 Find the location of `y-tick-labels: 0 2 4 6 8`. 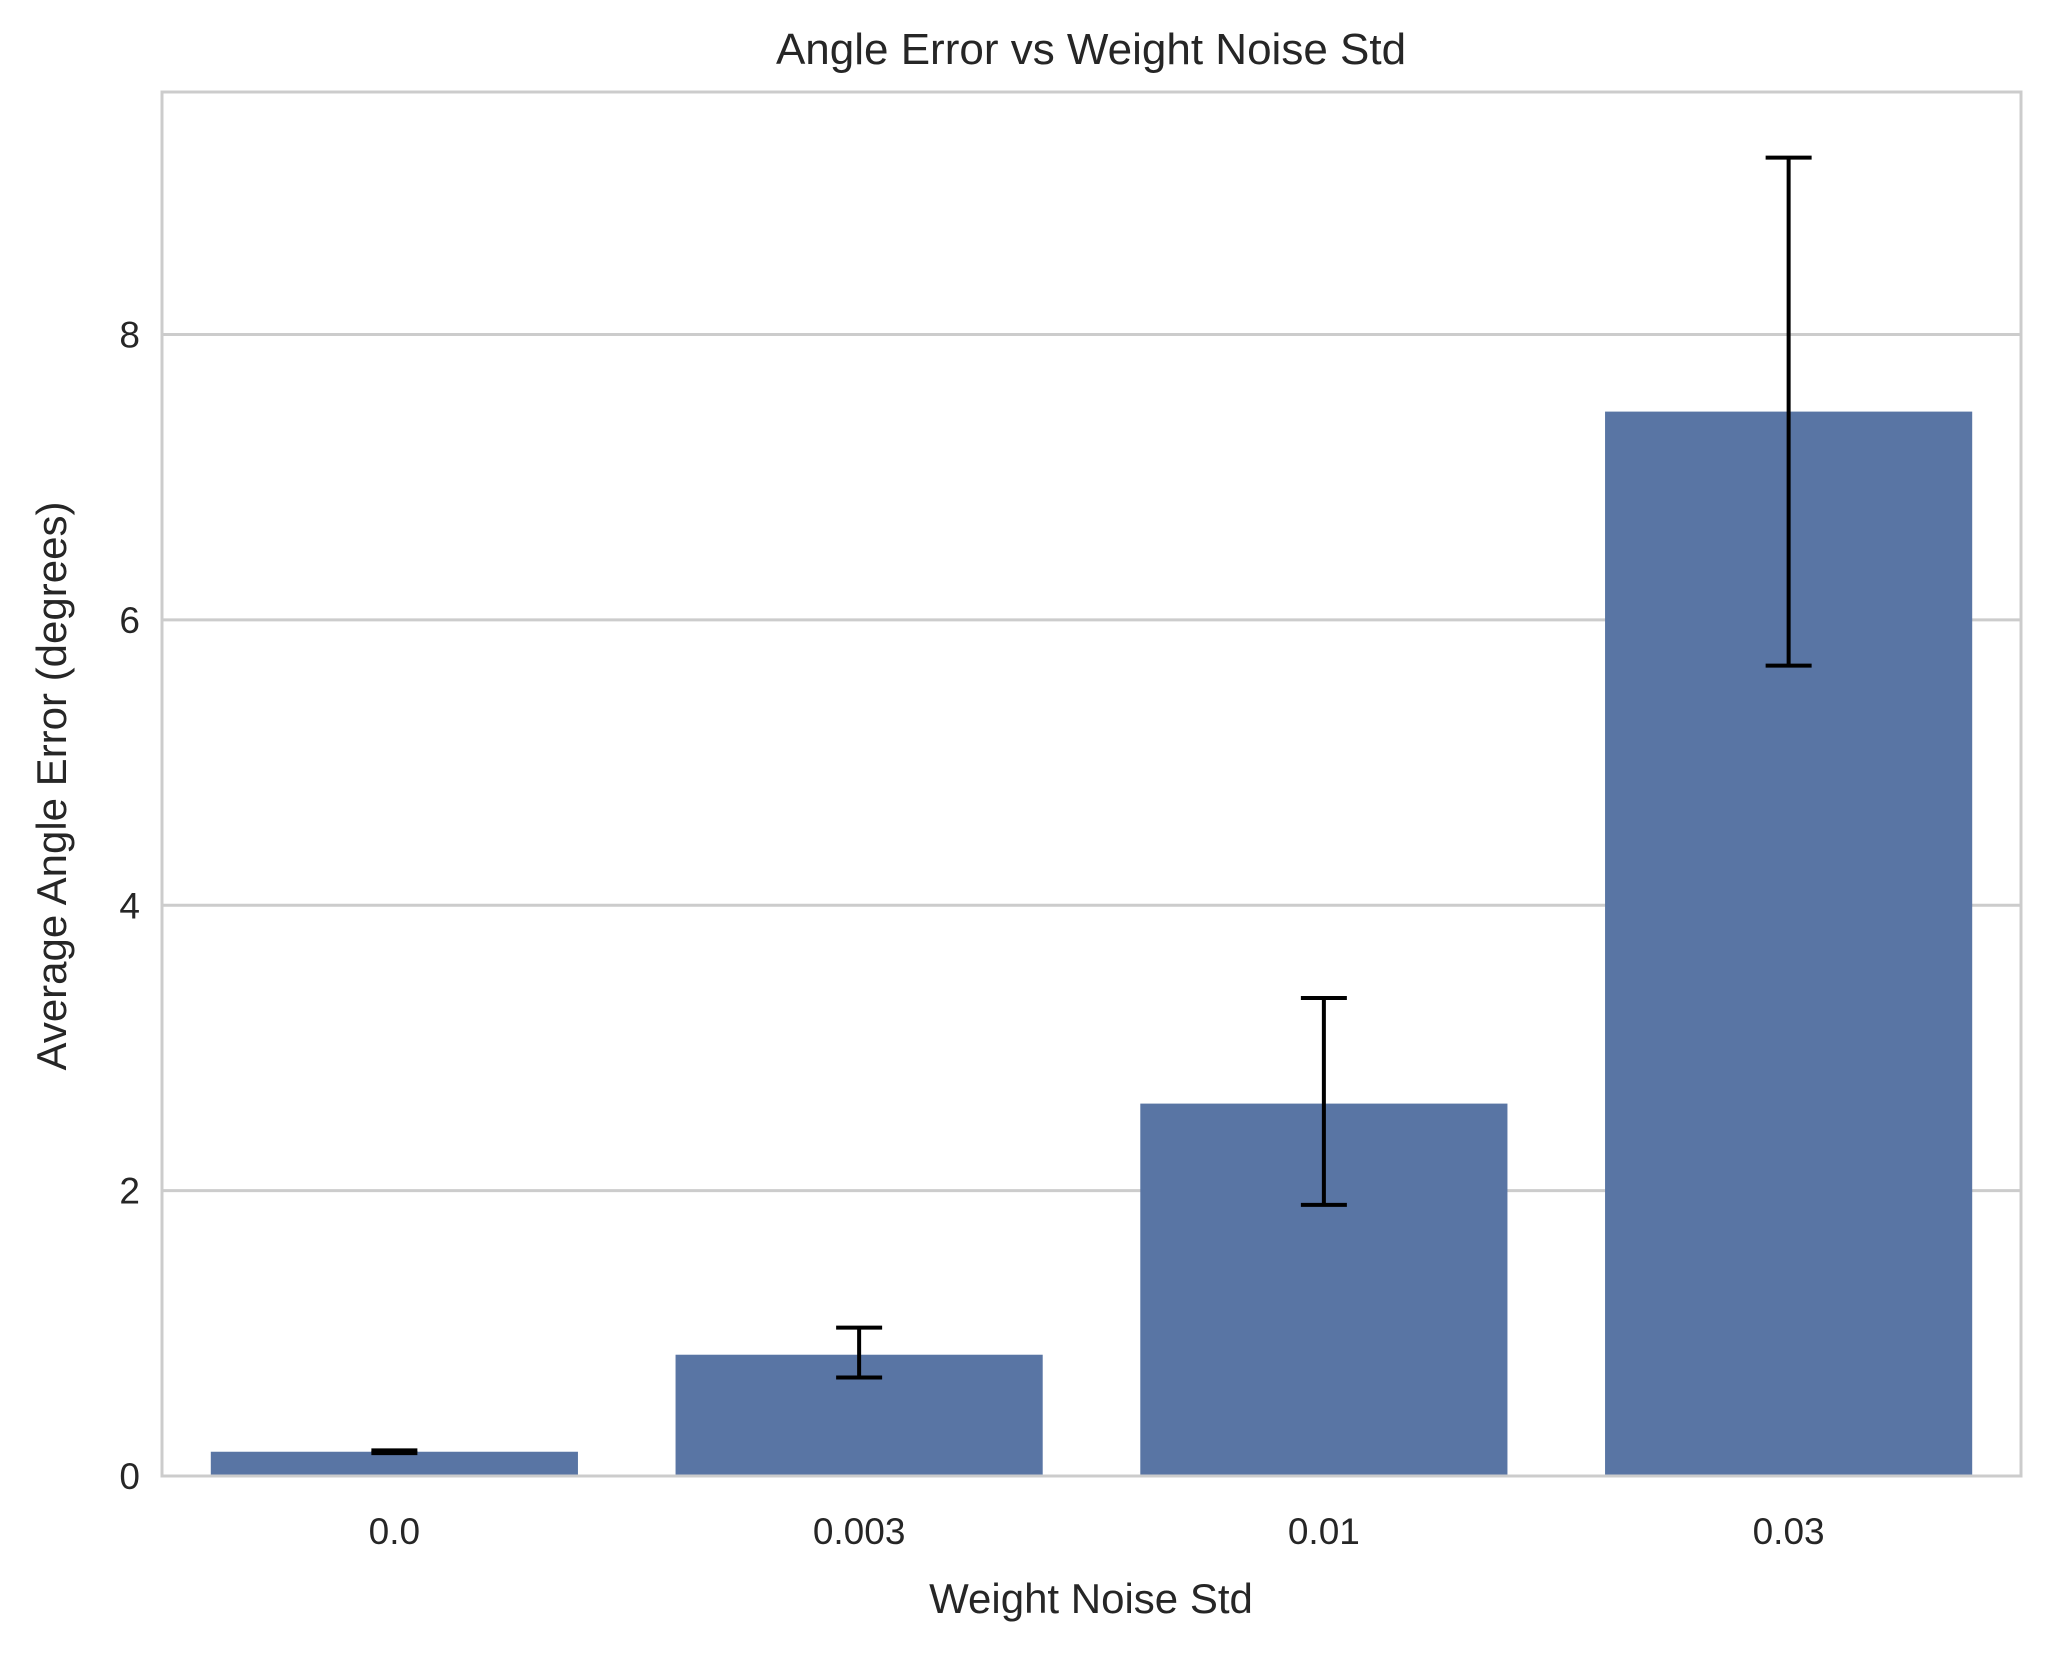

y-tick-labels: 0 2 4 6 8 is located at coordinates (129, 906).